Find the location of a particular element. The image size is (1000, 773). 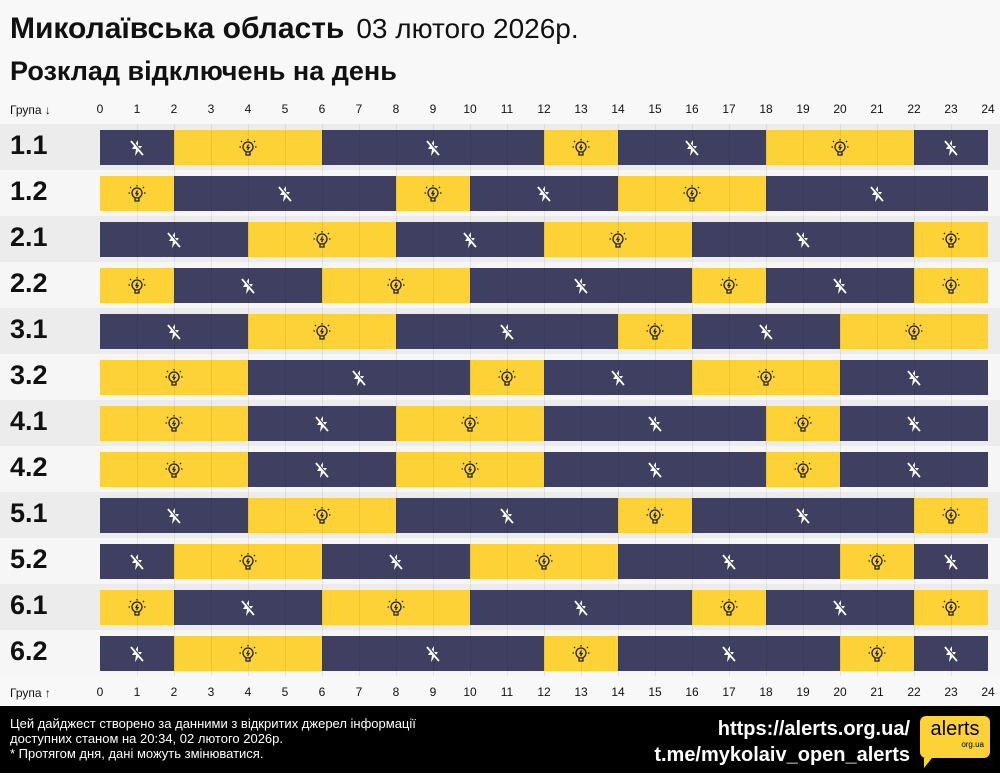

group-name: 3.2 is located at coordinates (29, 375).